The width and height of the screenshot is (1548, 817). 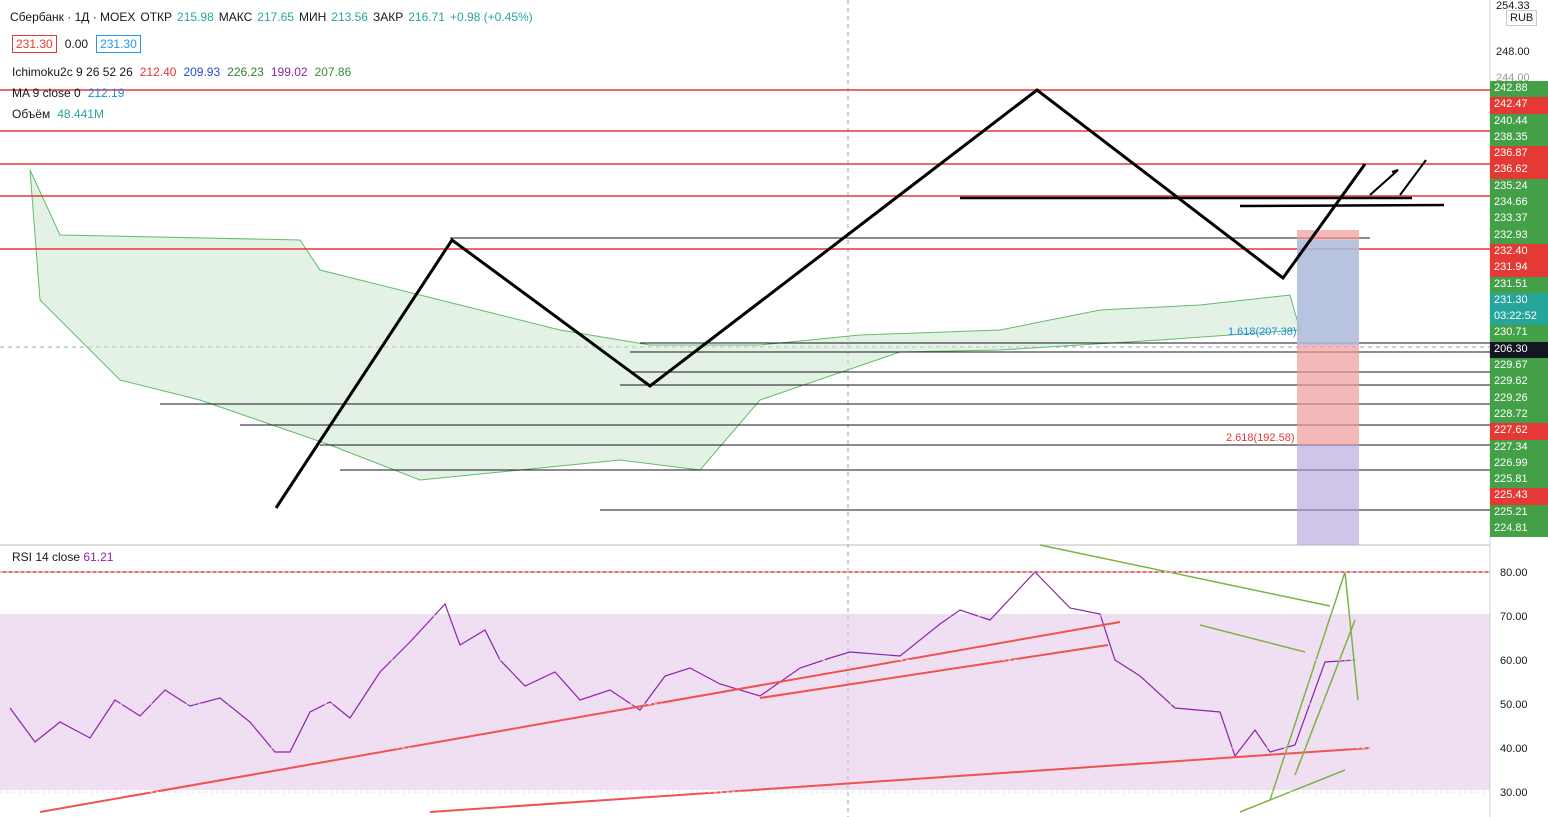 I want to click on indicator-value: 226.23, so click(x=245, y=72).